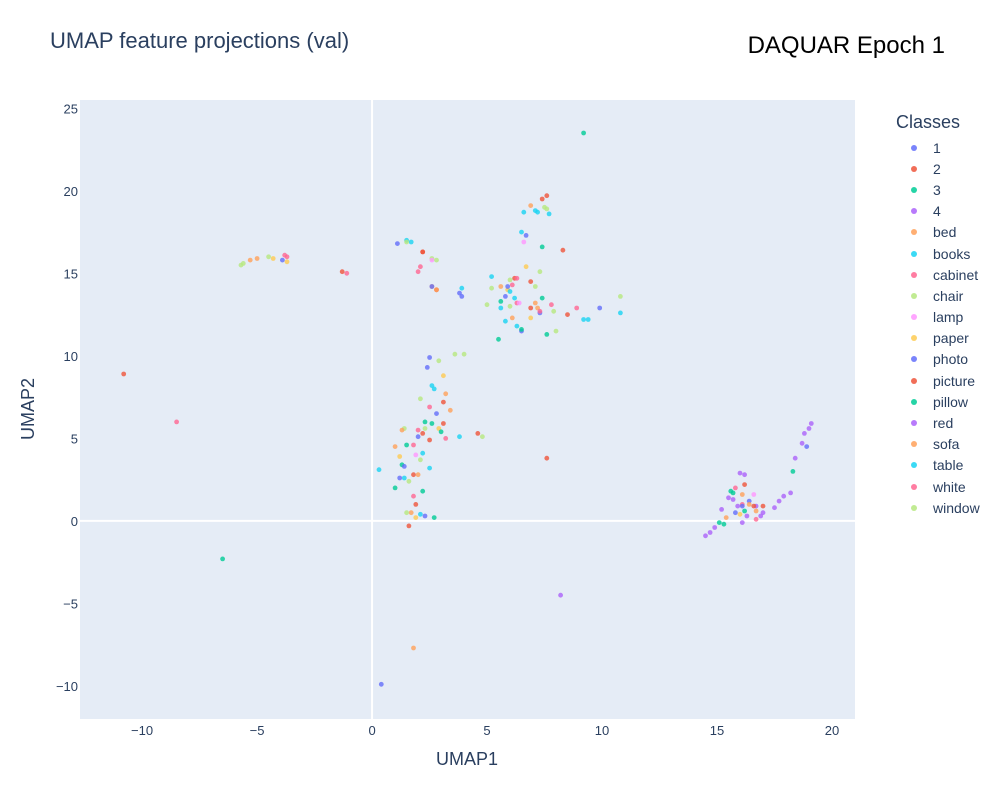  I want to click on legend-item-photo: photo, so click(943, 359).